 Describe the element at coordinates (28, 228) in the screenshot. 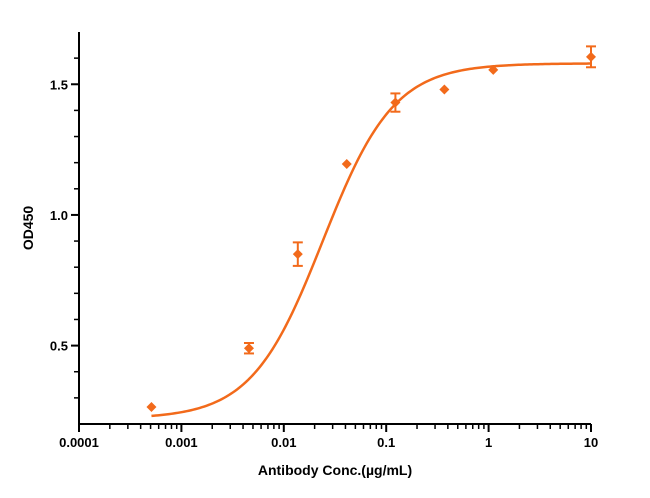

I see `y-axis-title: OD450` at that location.